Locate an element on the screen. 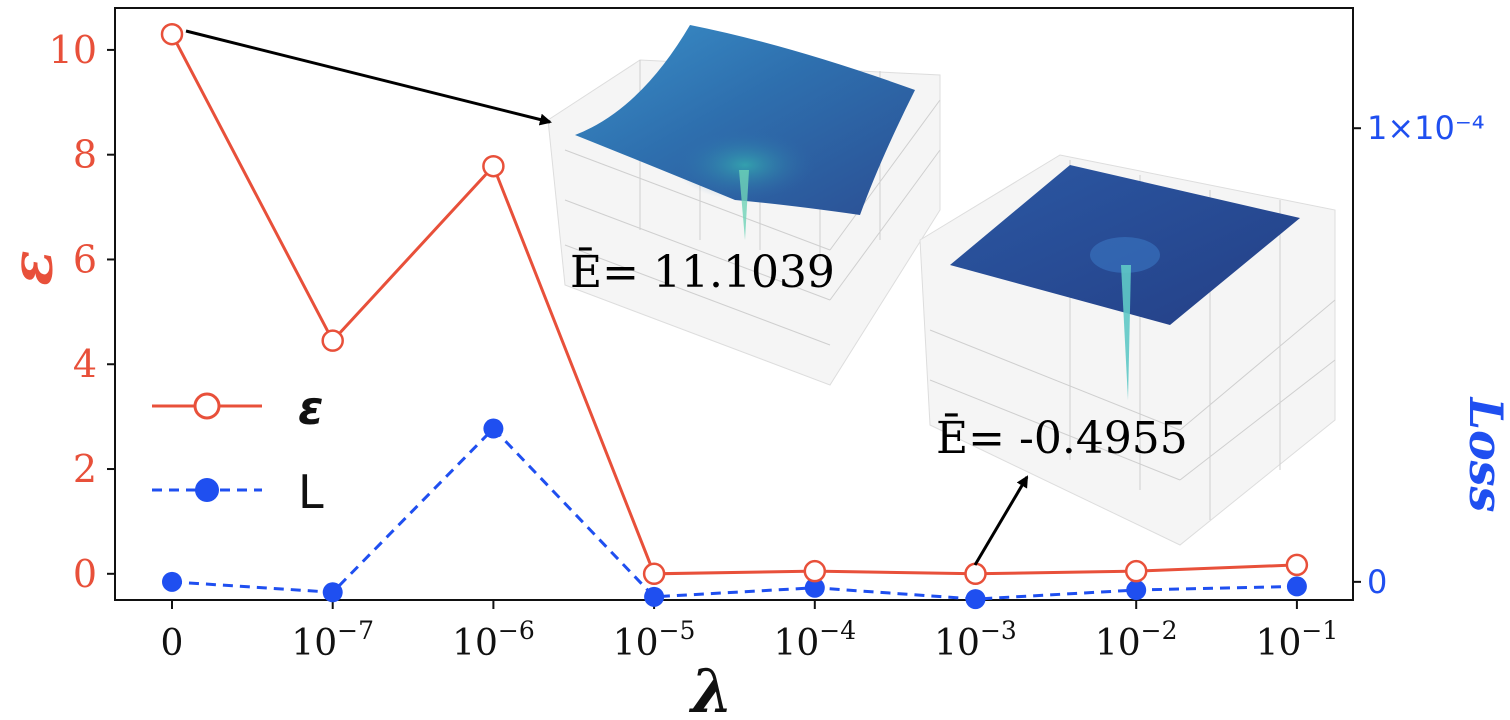 The image size is (1510, 720). left-tick-label: 0 is located at coordinates (85, 574).